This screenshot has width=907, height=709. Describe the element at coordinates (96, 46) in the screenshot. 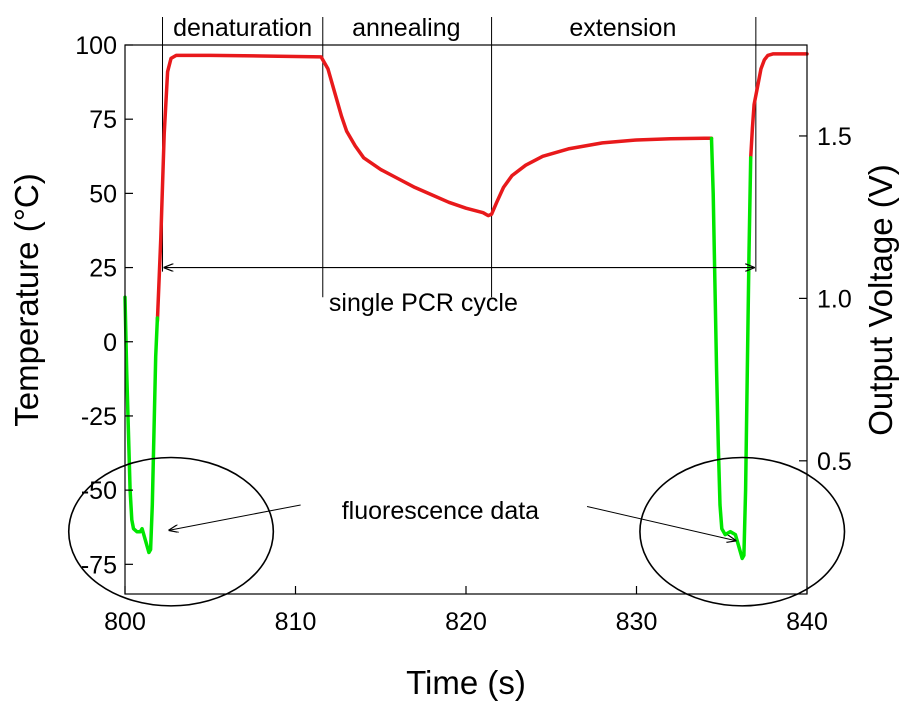

I see `y-left-tick-label: 100` at that location.